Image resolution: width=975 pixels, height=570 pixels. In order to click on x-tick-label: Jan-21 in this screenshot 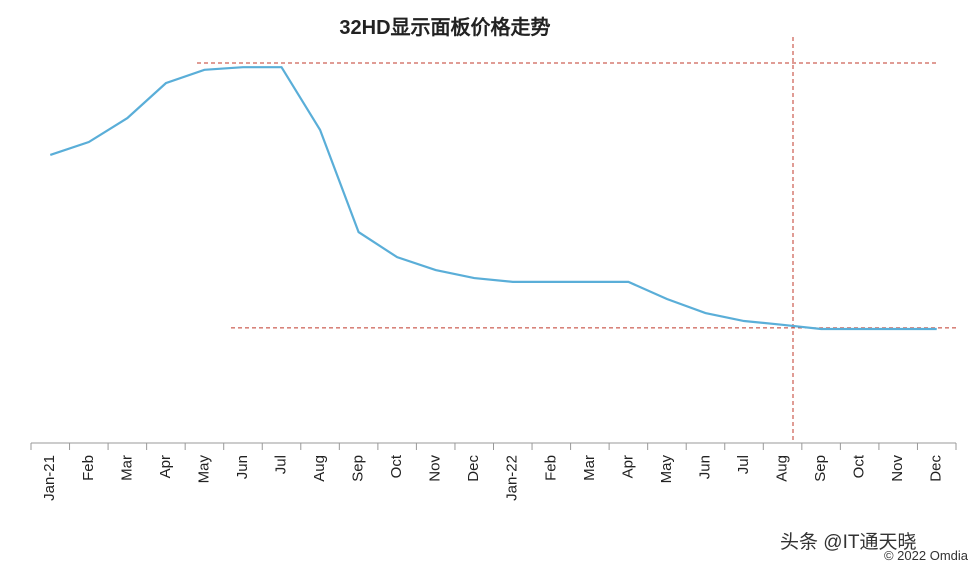, I will do `click(49, 478)`.